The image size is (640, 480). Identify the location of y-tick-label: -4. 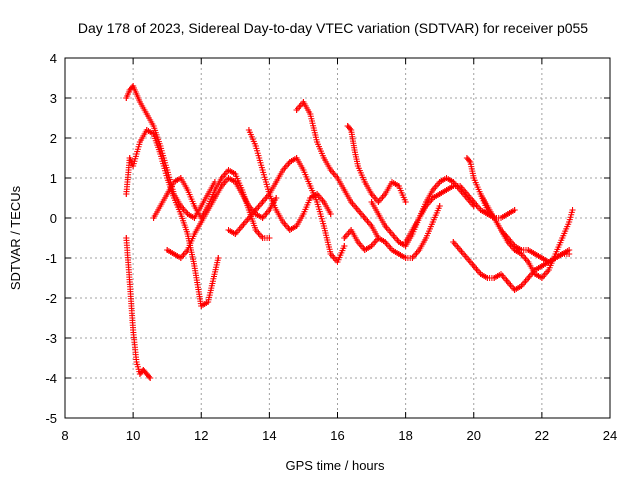
(51, 378).